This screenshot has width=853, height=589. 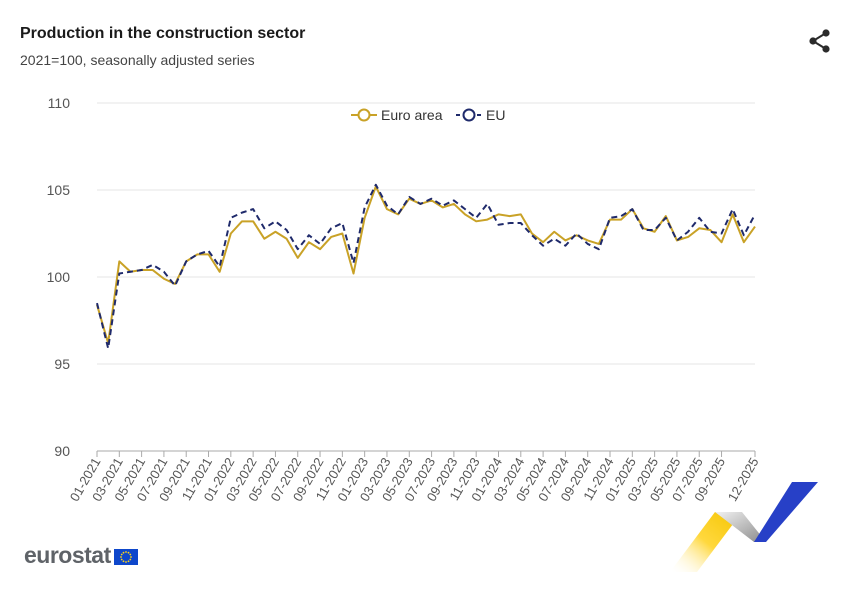 What do you see at coordinates (67, 555) in the screenshot?
I see `logo-text: eurostat` at bounding box center [67, 555].